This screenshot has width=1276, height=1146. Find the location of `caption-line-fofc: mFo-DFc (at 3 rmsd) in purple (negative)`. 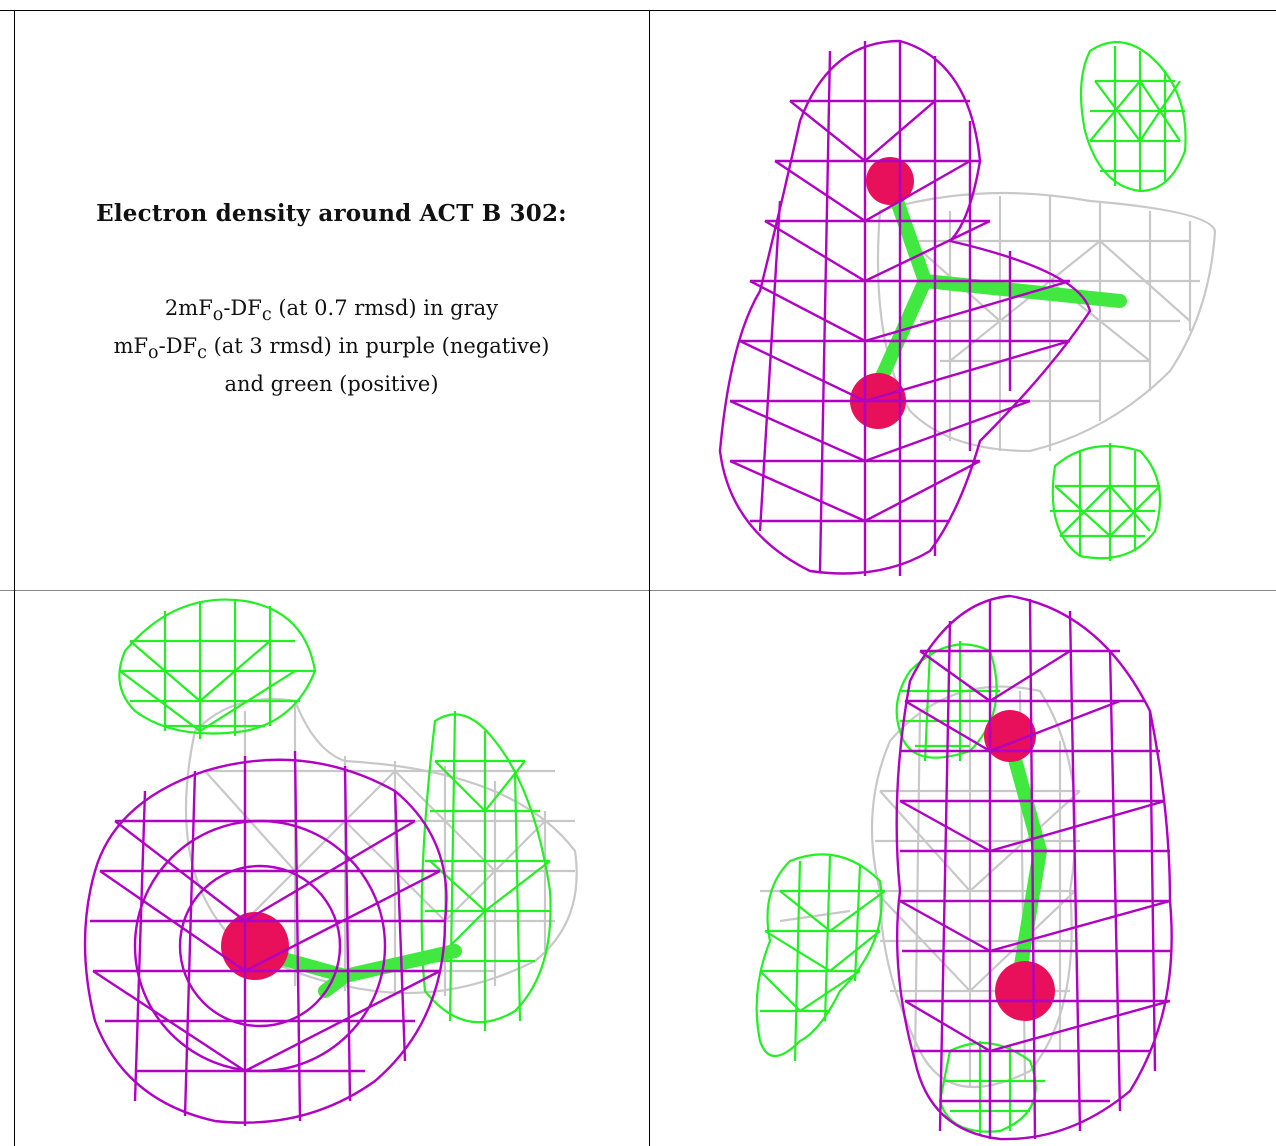

caption-line-fofc: mFo-DFc (at 3 rmsd) in purple (negative) is located at coordinates (331, 349).